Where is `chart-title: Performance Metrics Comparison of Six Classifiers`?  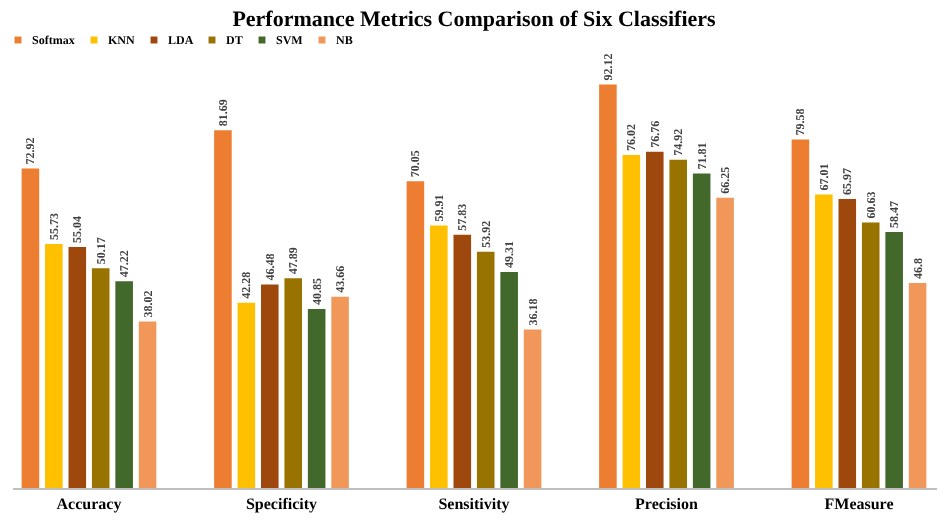 chart-title: Performance Metrics Comparison of Six Classifiers is located at coordinates (475, 20).